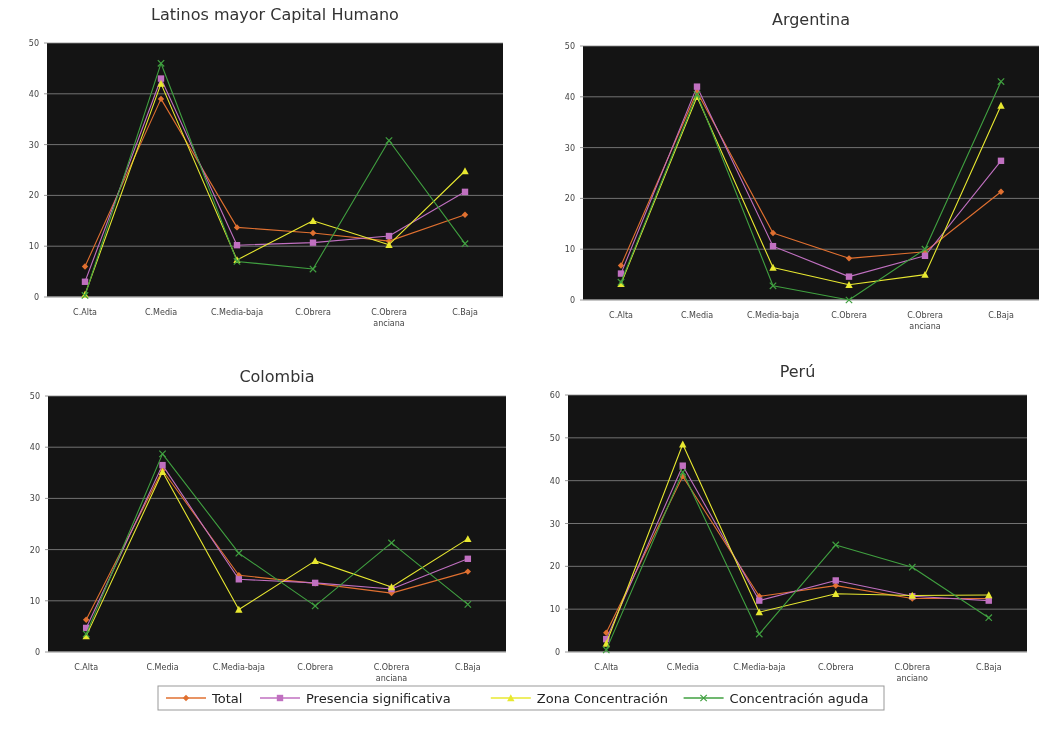 The height and width of the screenshot is (731, 1051). What do you see at coordinates (275, 14) in the screenshot?
I see `chart-title: Latinos mayor Capital Humano` at bounding box center [275, 14].